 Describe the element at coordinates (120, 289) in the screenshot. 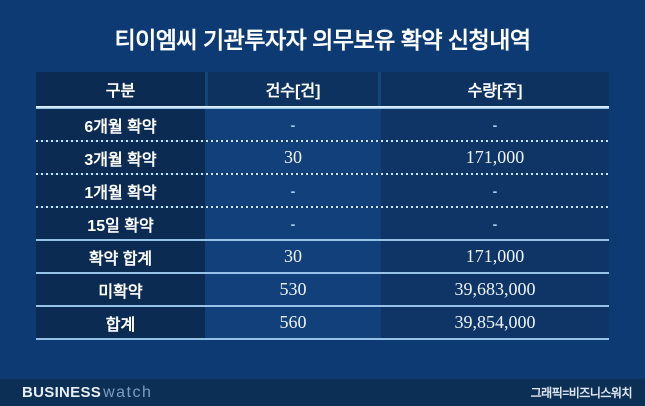

I see `row-label: 미확약` at that location.